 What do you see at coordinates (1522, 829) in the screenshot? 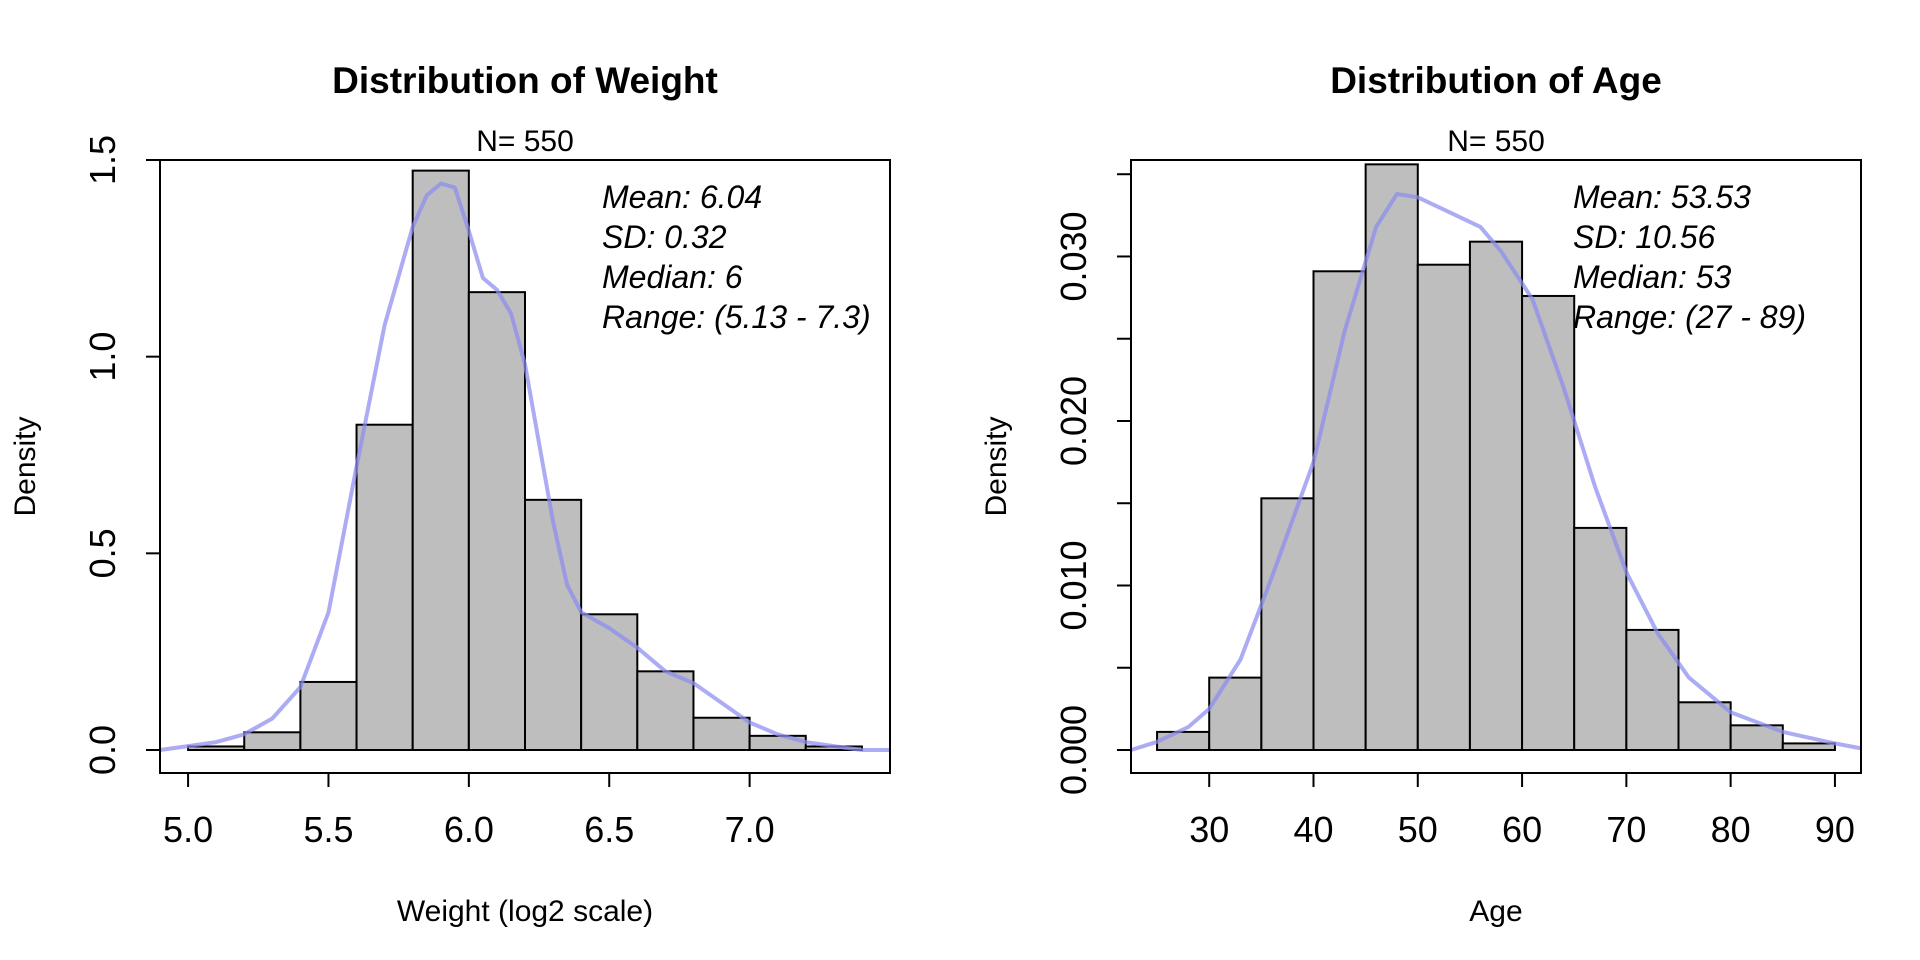
I see `x-tick-label: 60` at bounding box center [1522, 829].